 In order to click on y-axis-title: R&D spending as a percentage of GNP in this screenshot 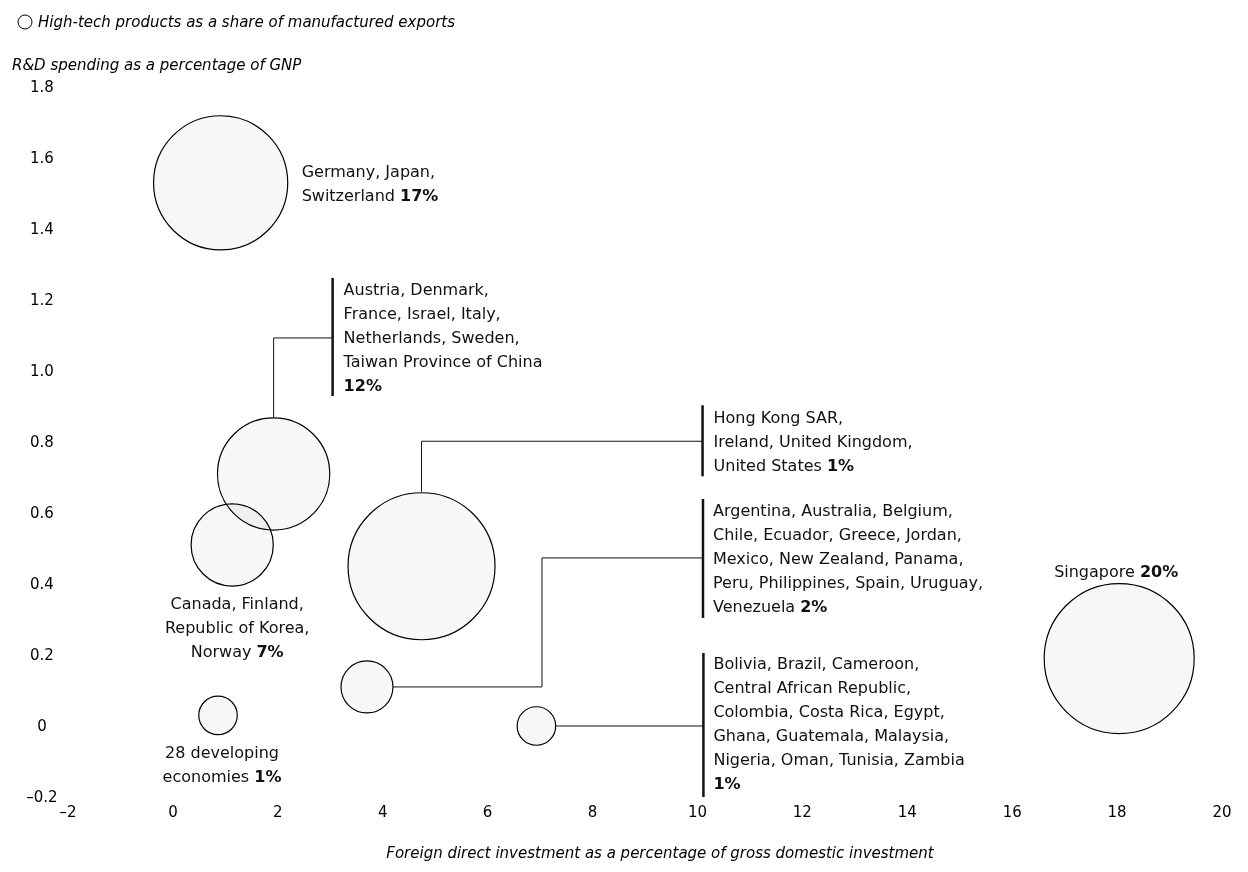, I will do `click(157, 65)`.